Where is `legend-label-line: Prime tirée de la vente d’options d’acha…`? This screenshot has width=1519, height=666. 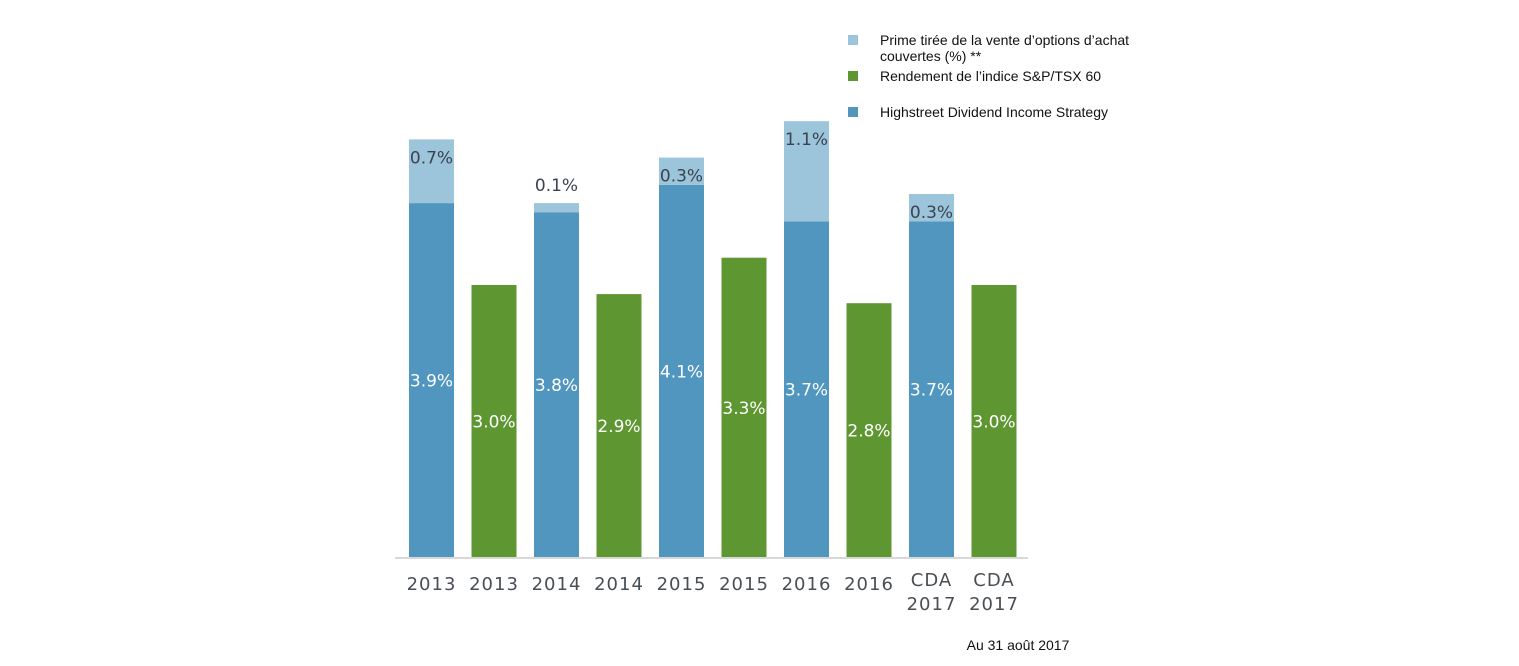 legend-label-line: Prime tirée de la vente d’options d’acha… is located at coordinates (1004, 40).